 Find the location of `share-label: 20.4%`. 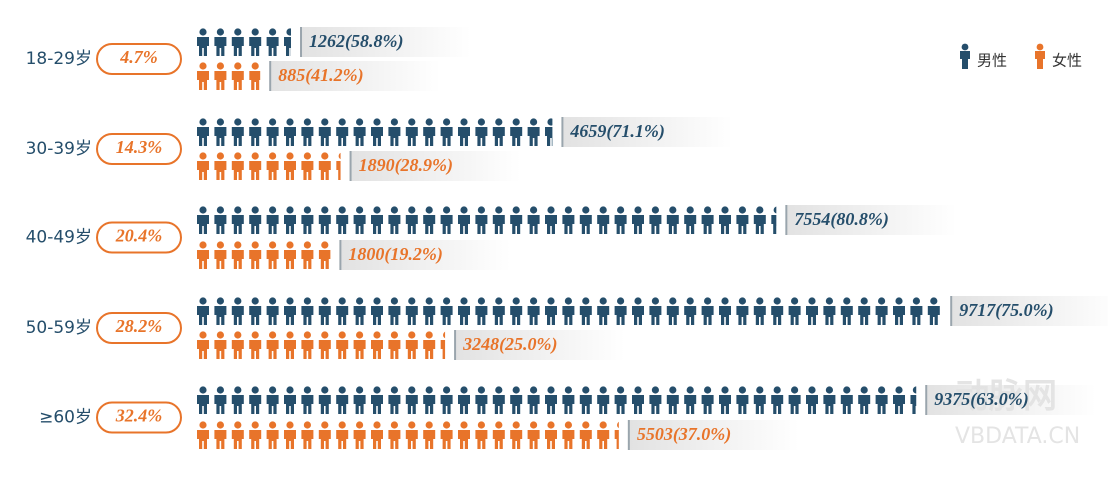

share-label: 20.4% is located at coordinates (139, 236).